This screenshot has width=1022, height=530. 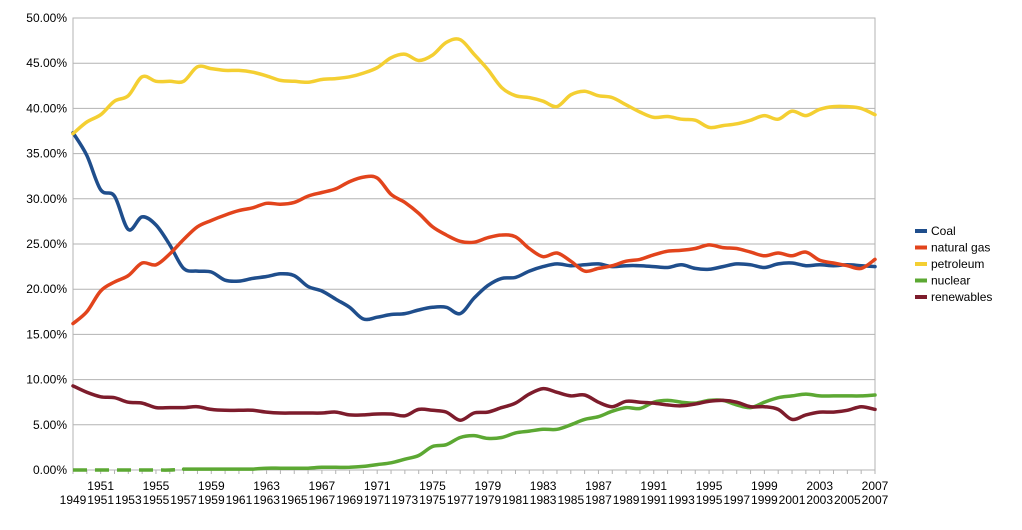 What do you see at coordinates (183, 500) in the screenshot?
I see `x-tick-label: 1957` at bounding box center [183, 500].